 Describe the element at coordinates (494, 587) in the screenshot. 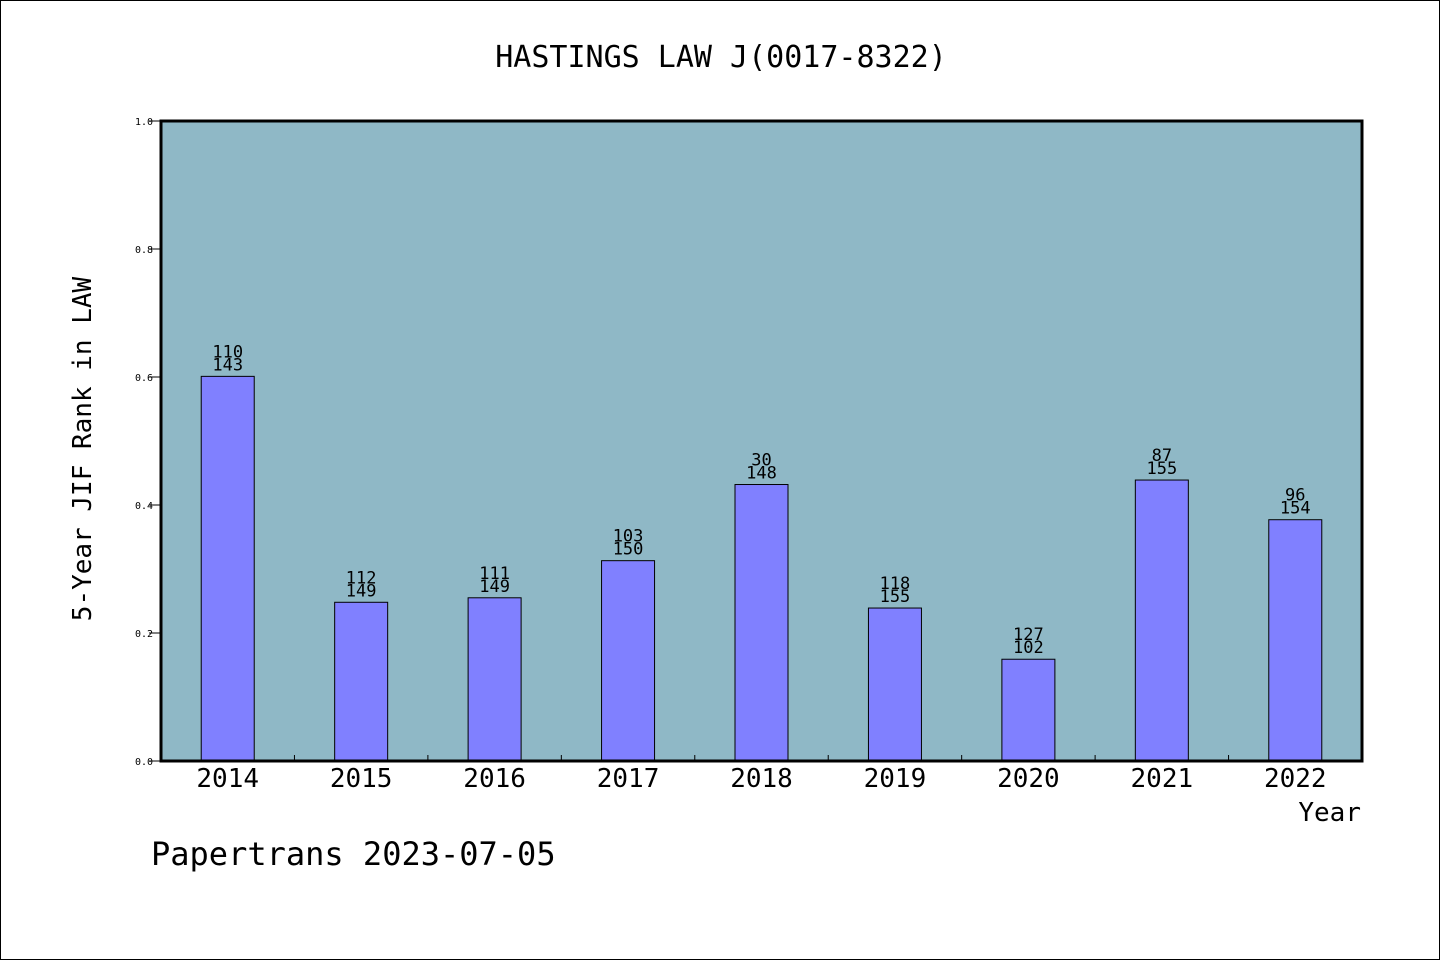

I see `bar-label-bottom-2016: 149` at that location.